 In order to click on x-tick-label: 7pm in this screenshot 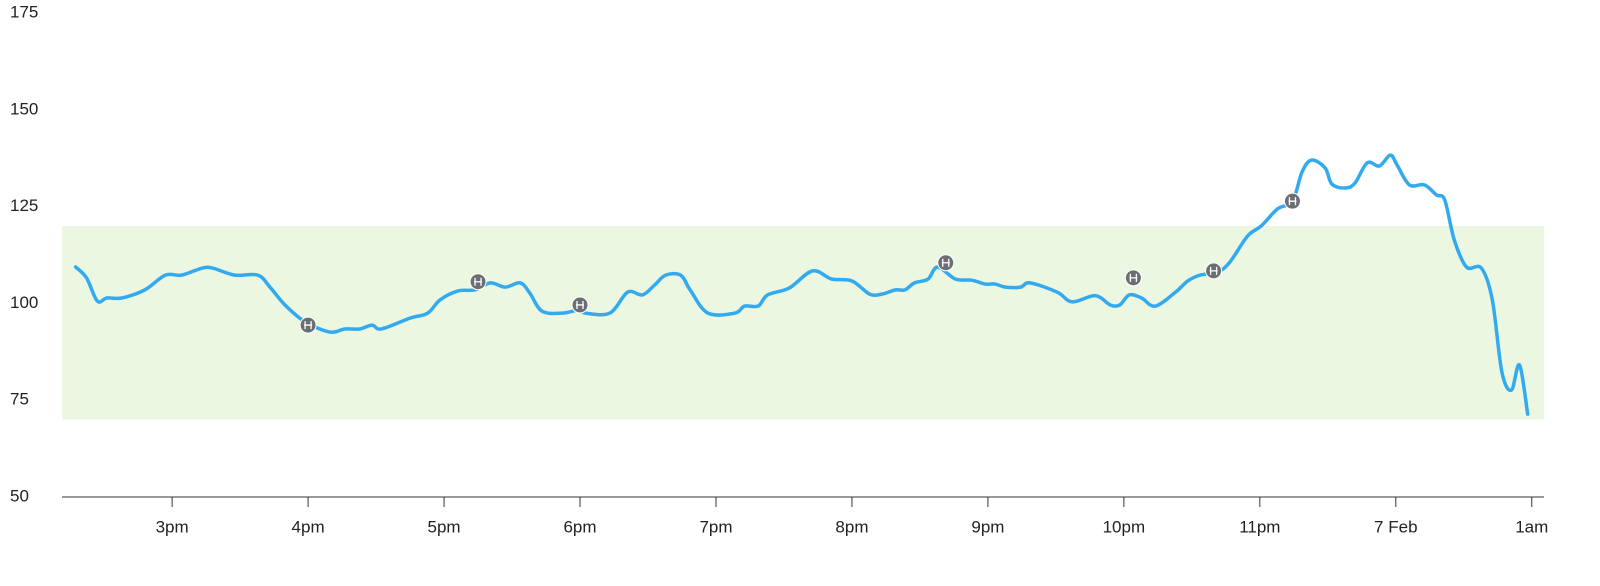, I will do `click(715, 526)`.